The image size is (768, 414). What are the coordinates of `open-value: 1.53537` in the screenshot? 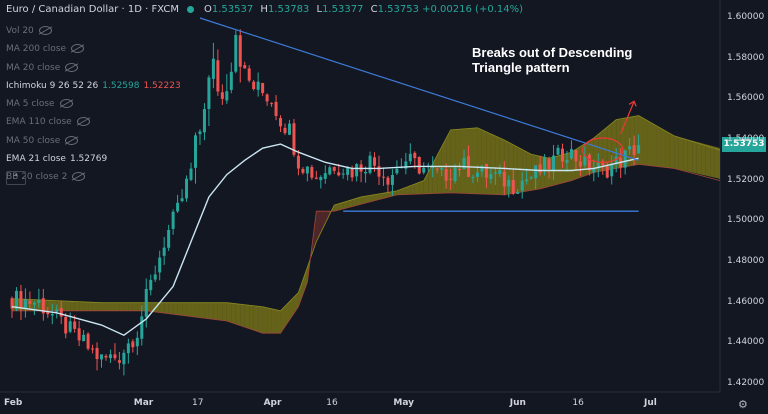 It's located at (232, 9).